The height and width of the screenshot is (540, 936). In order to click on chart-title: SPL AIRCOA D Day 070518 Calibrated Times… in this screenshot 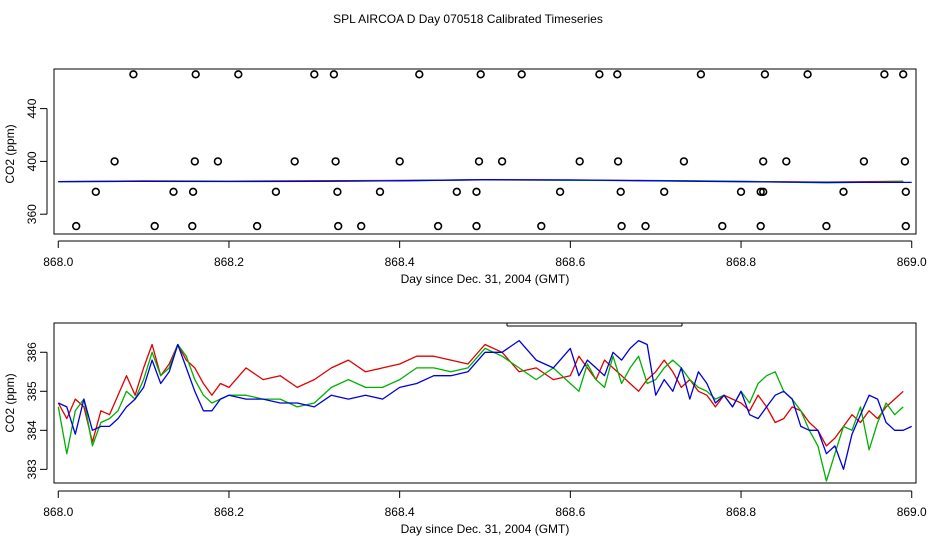, I will do `click(468, 19)`.